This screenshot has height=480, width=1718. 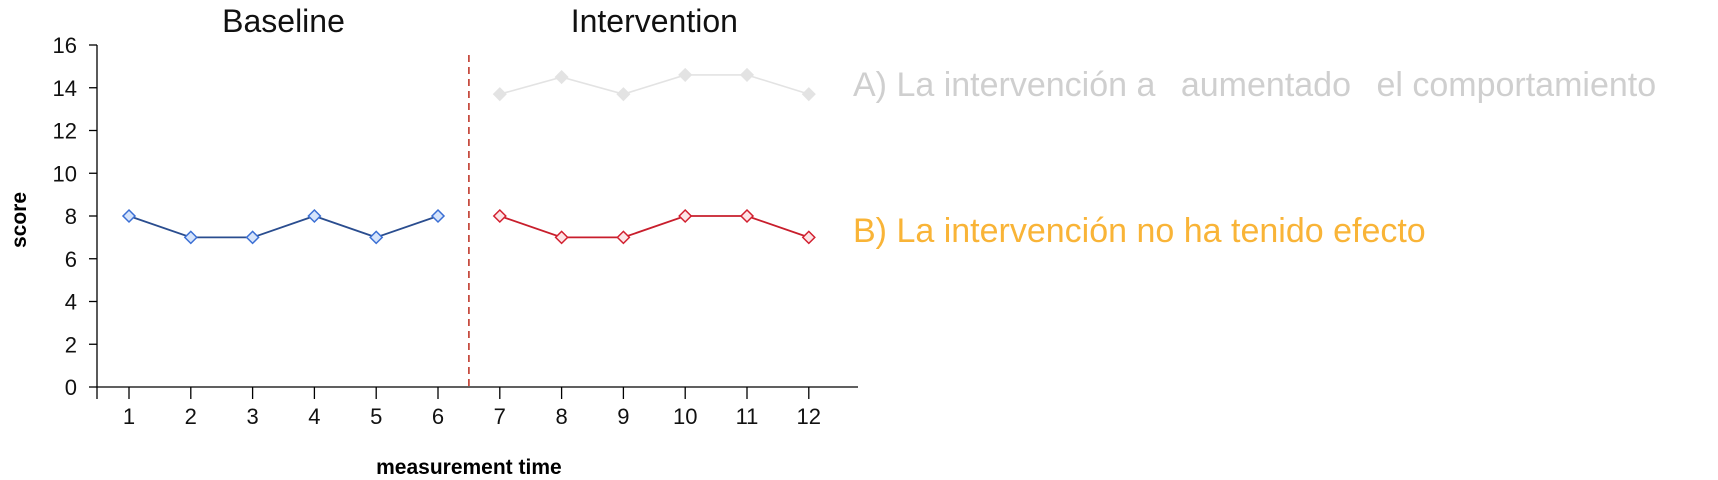 What do you see at coordinates (252, 416) in the screenshot?
I see `x-tick-label: 3` at bounding box center [252, 416].